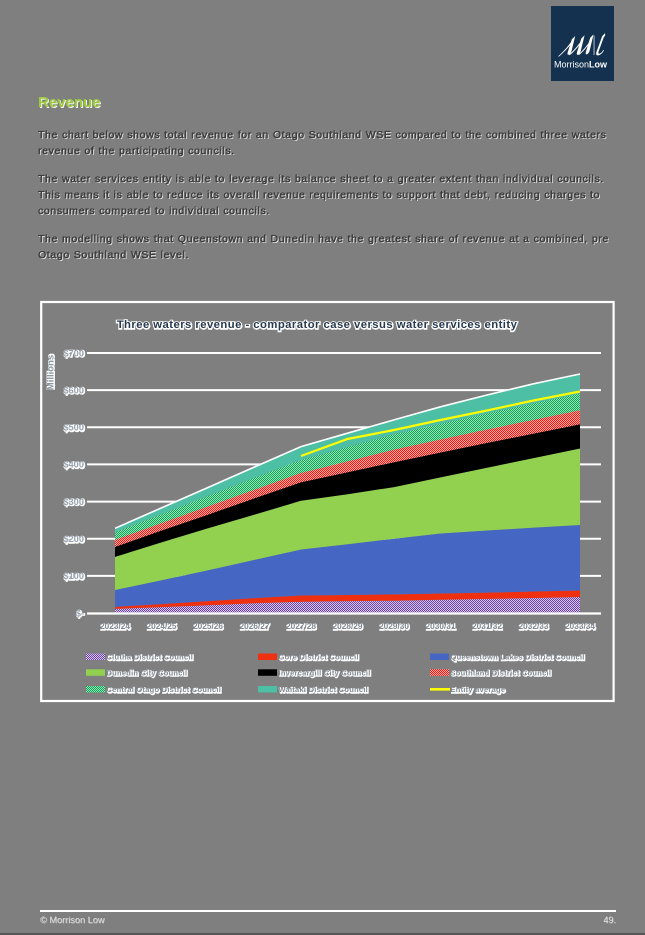 The width and height of the screenshot is (645, 935). Describe the element at coordinates (518, 657) in the screenshot. I see `svg-text:Queenstown Lakes District Coun: Queenstown Lakes District Council` at that location.